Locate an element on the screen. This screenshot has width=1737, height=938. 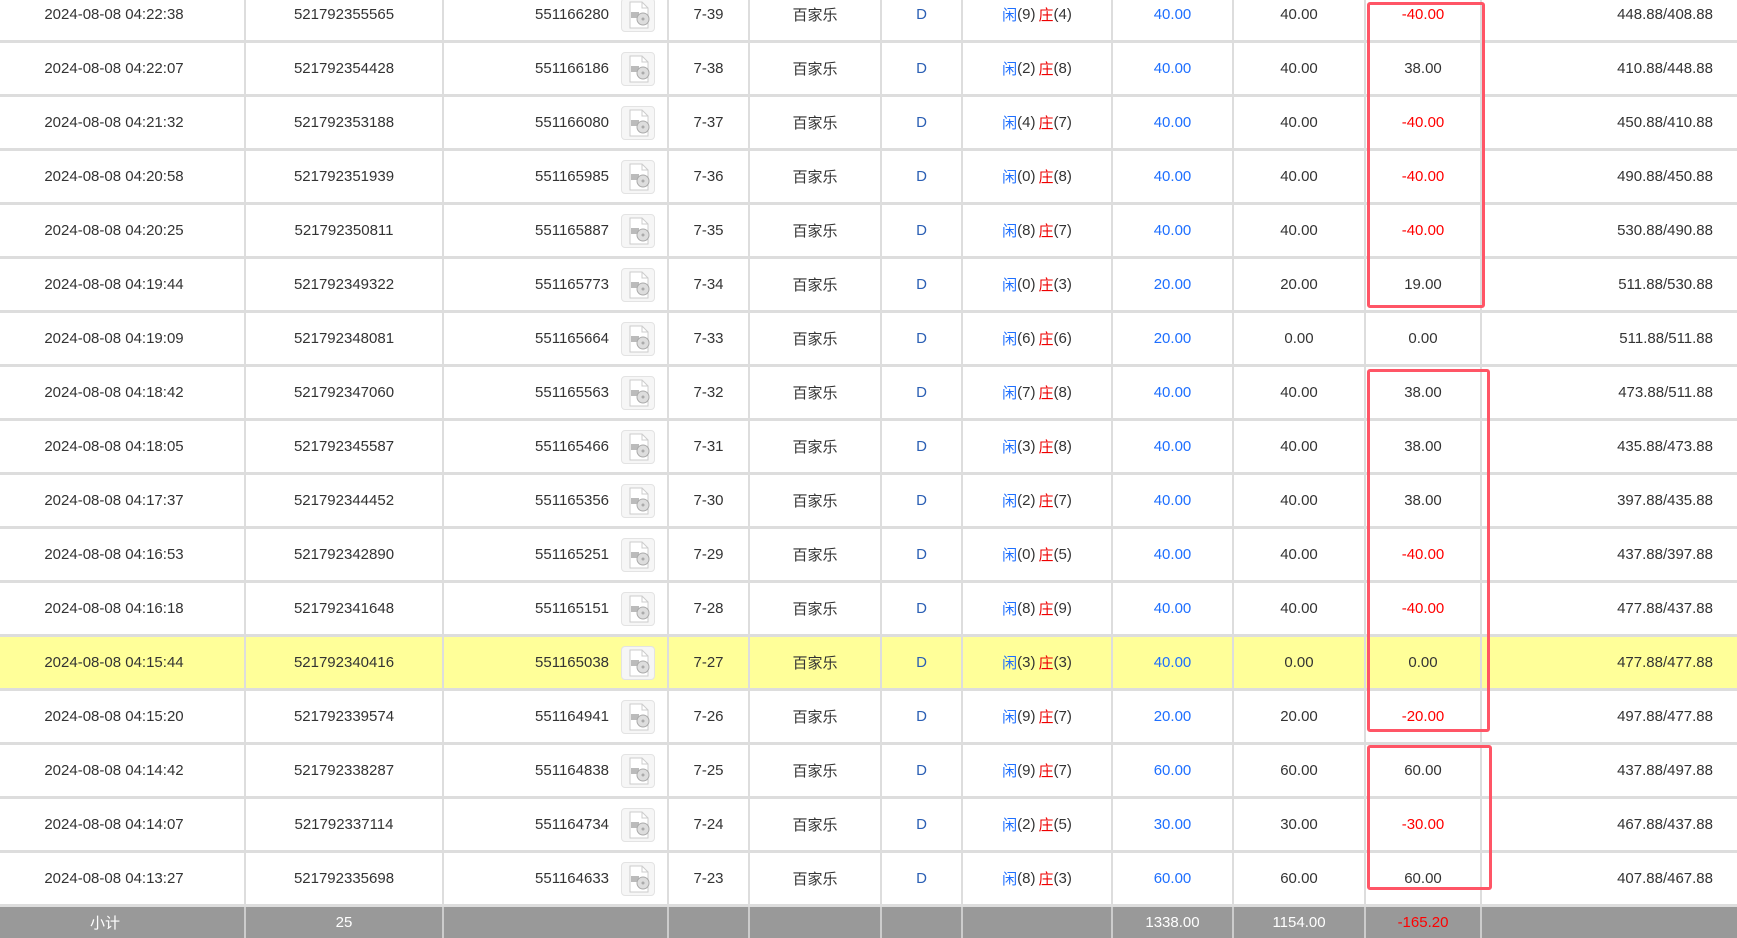
bet-time: 2024-08-08 04:13:27 is located at coordinates (123, 878).